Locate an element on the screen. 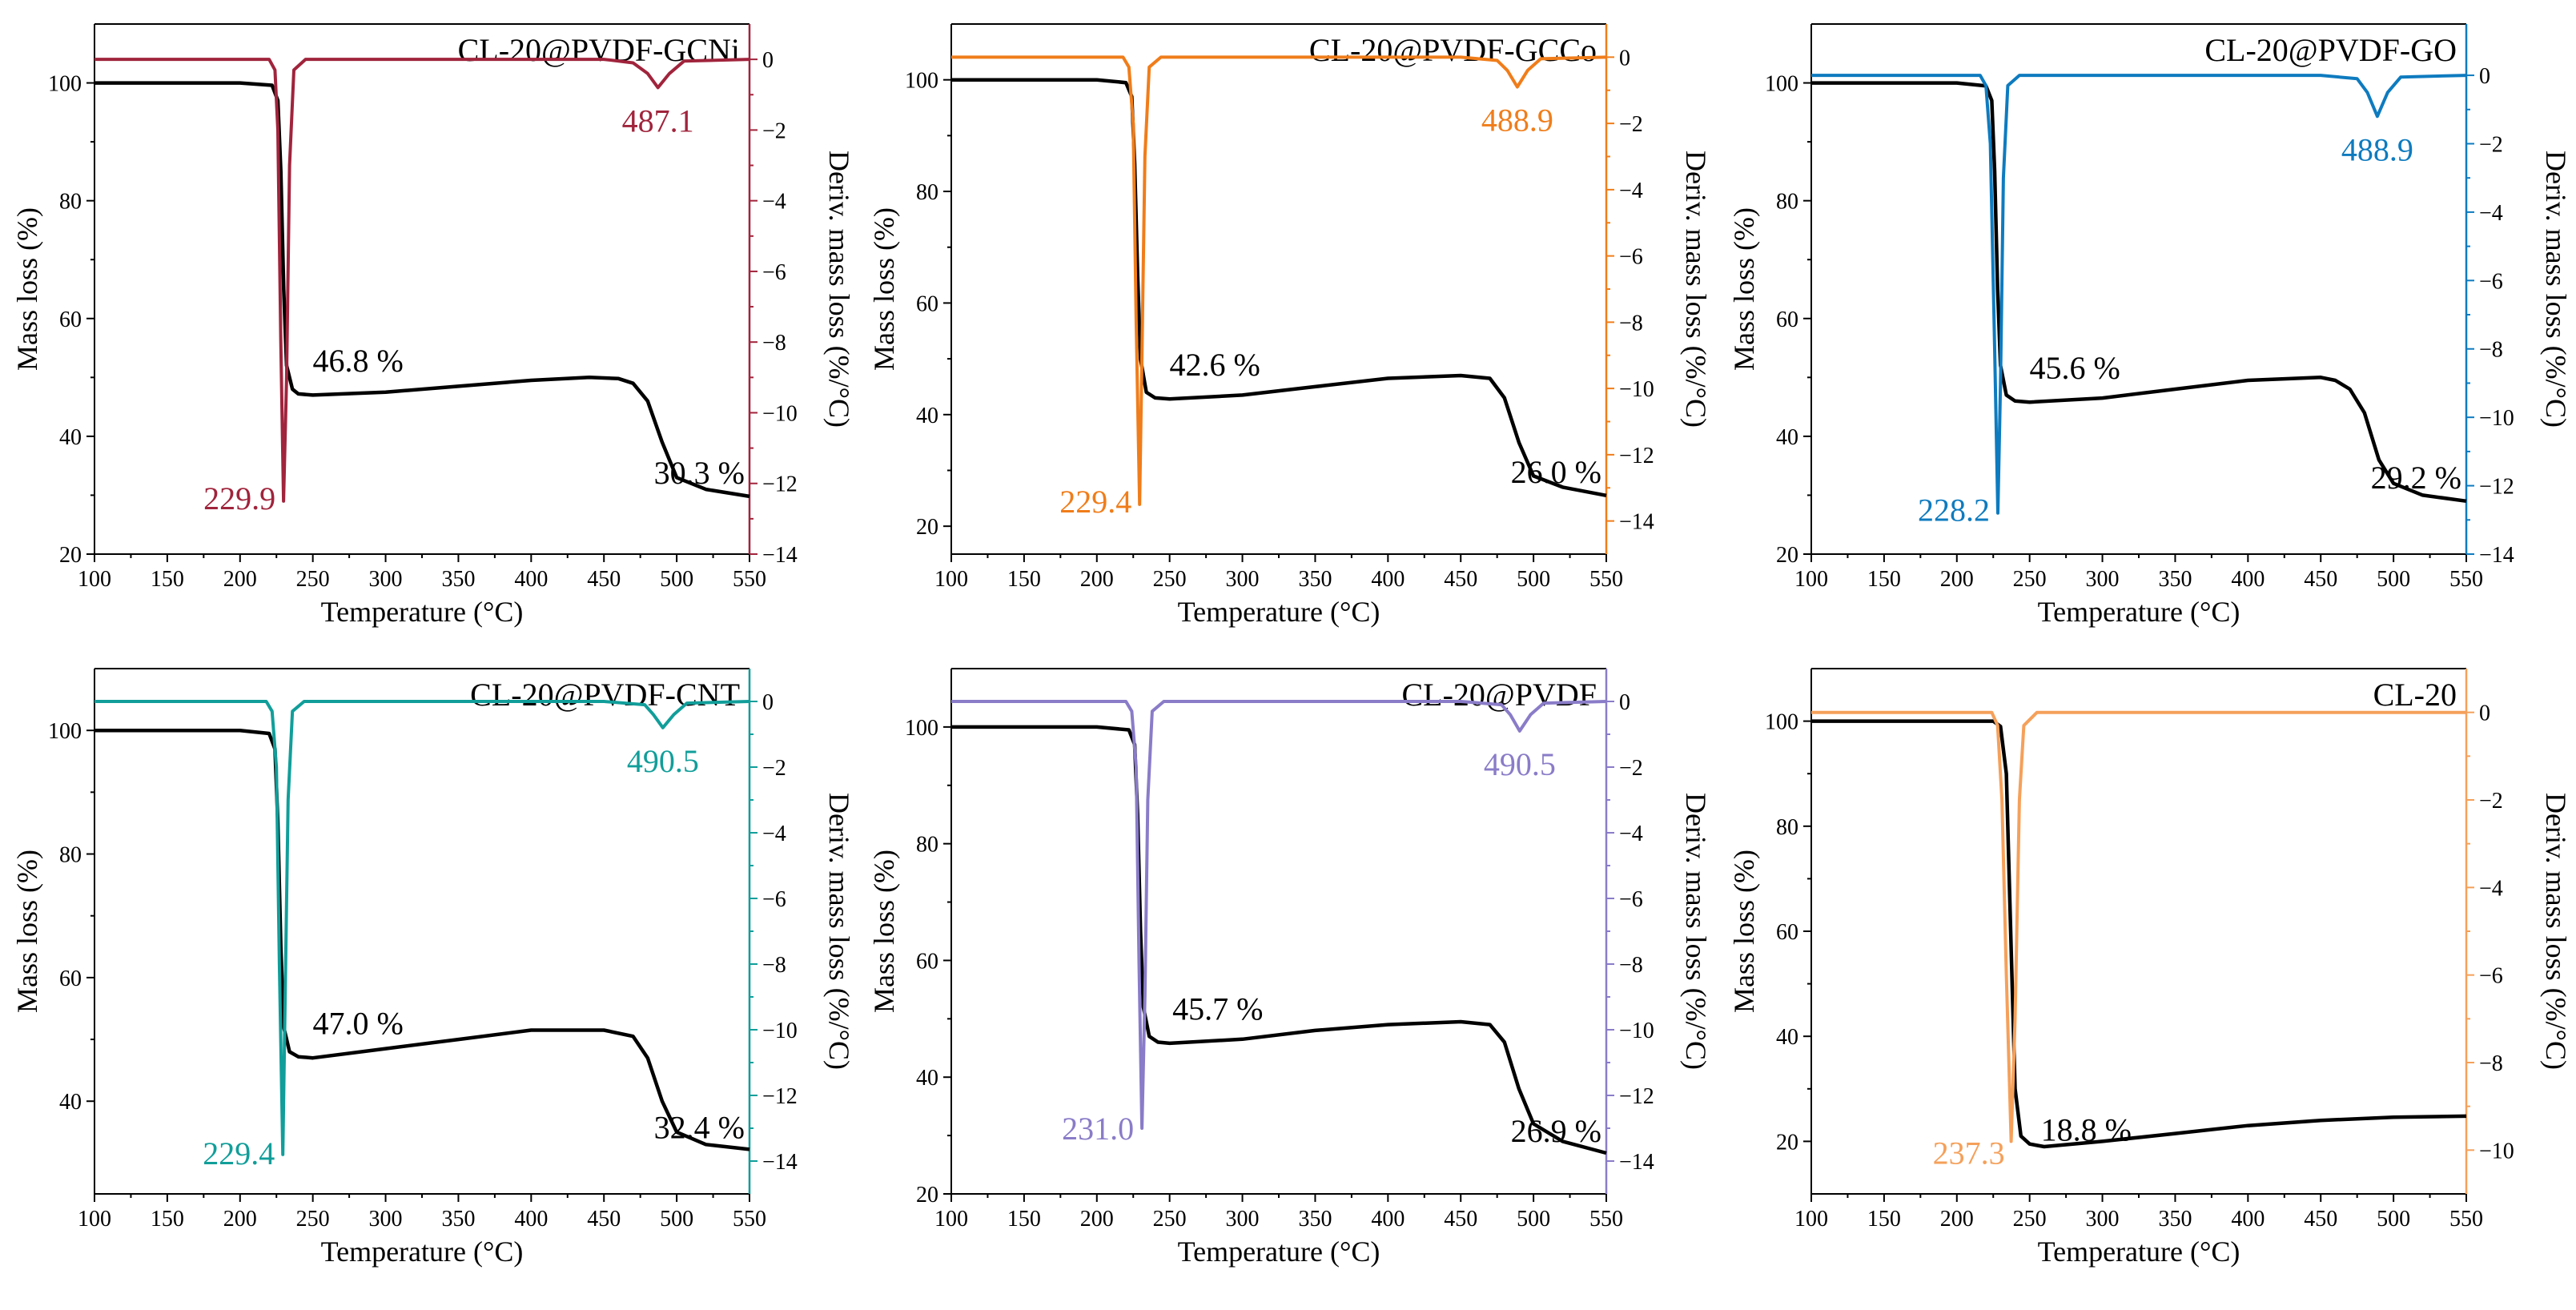 The width and height of the screenshot is (2576, 1310). panel-title: CL-20@PVDF-CNT is located at coordinates (605, 695).